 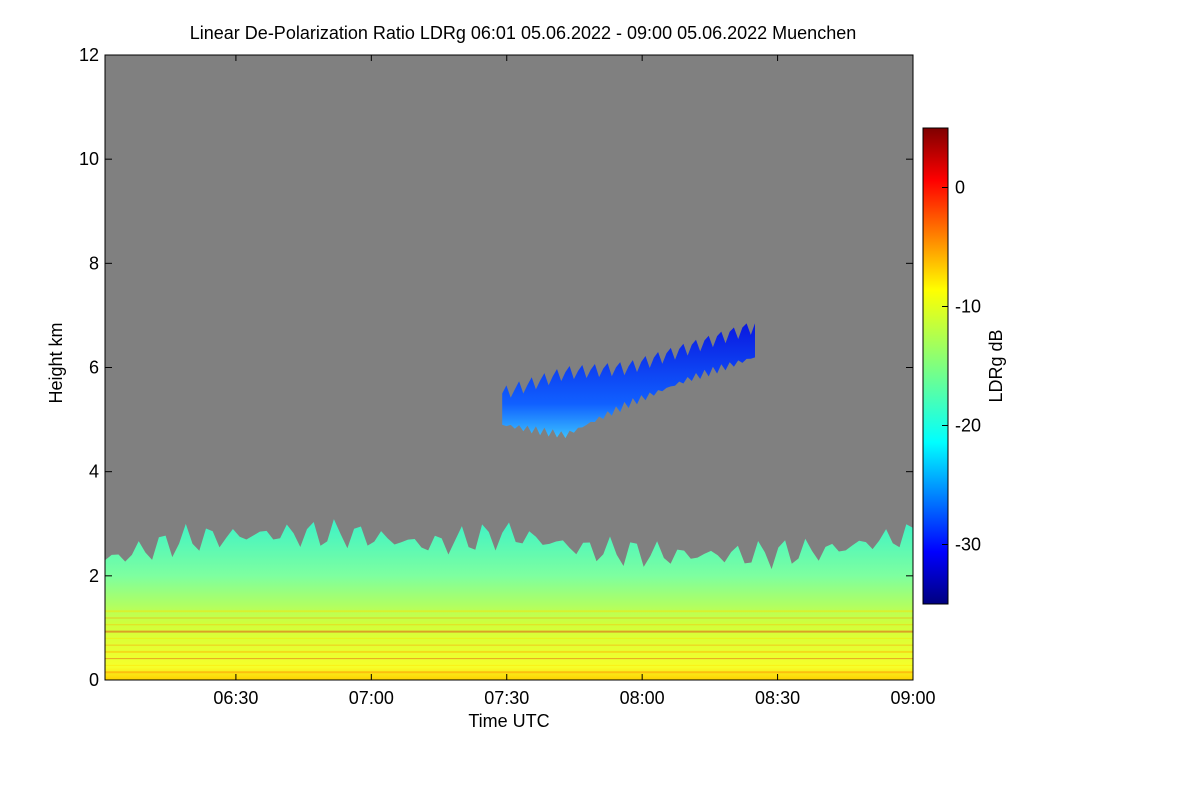 What do you see at coordinates (996, 365) in the screenshot?
I see `colorbar-label: LDRg dB` at bounding box center [996, 365].